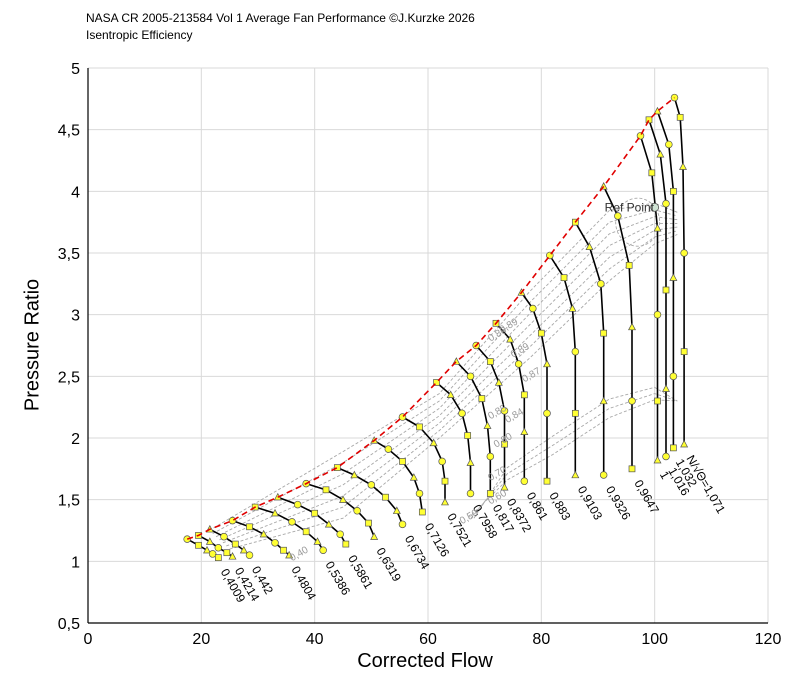 Image resolution: width=800 pixels, height=689 pixels. I want to click on efficiency-label: 0,89, so click(509, 325).